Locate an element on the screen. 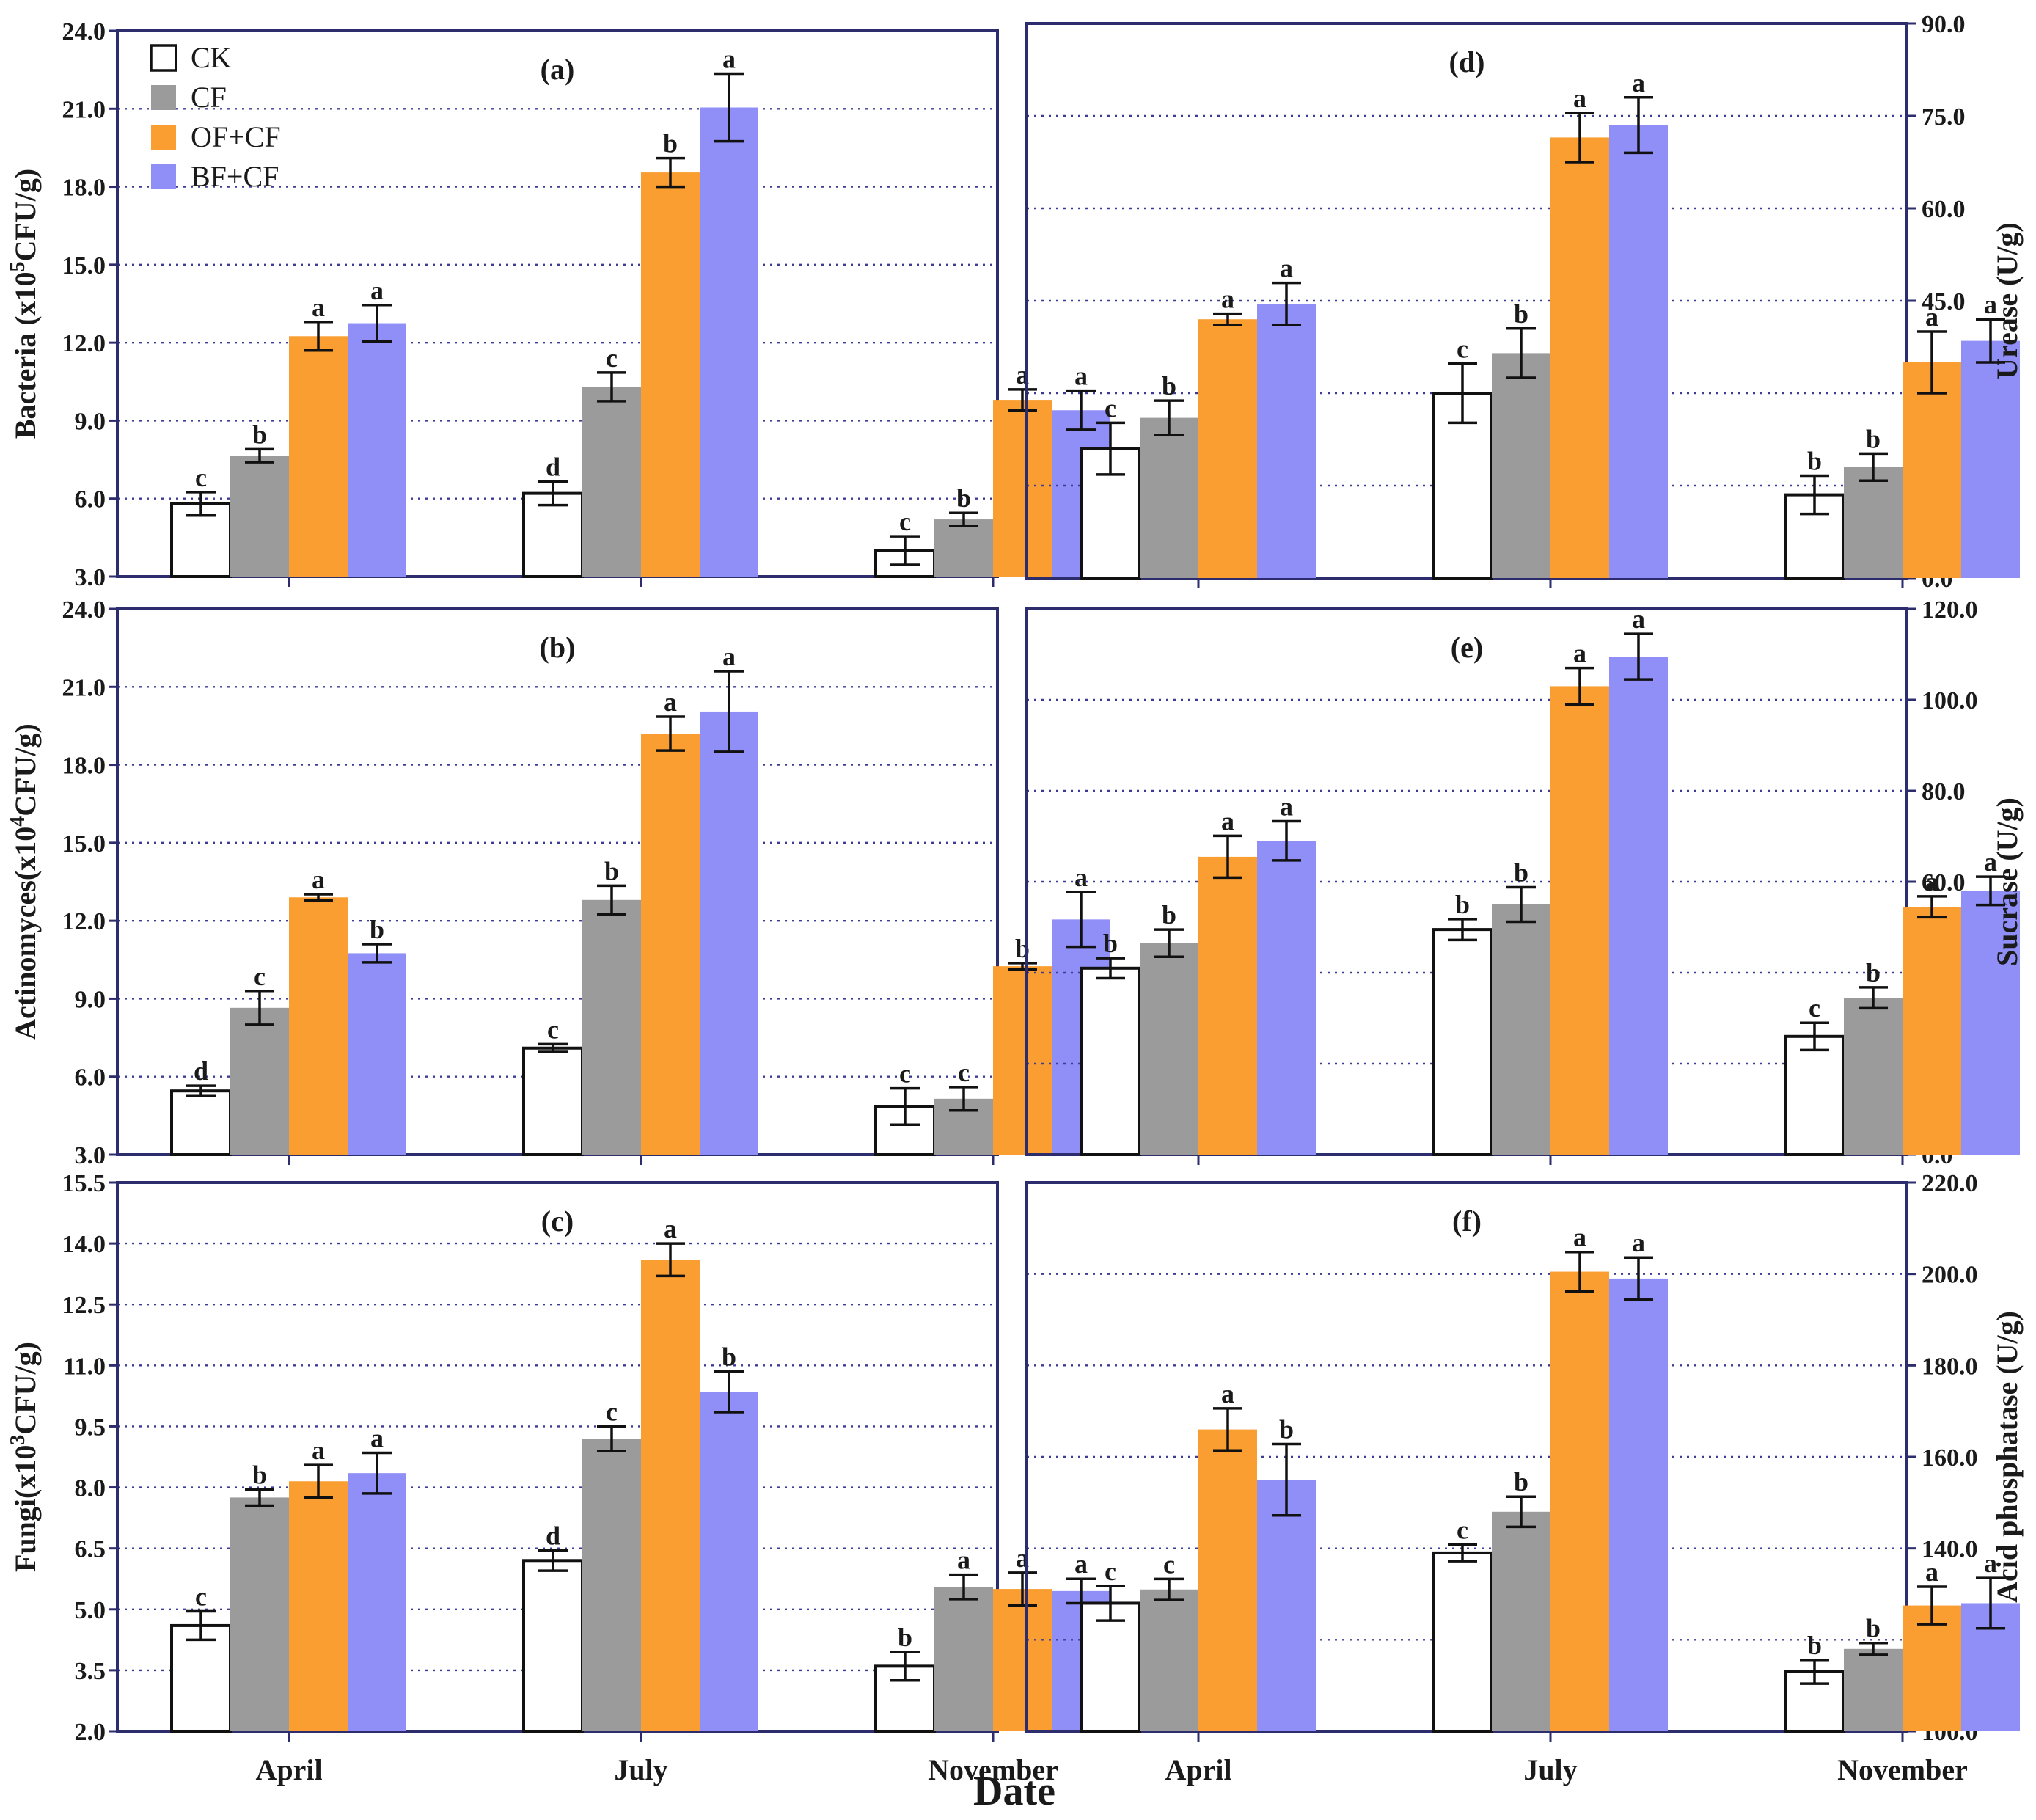 This screenshot has width=2036, height=1820. bar-e-bf-cf-april is located at coordinates (1286, 998).